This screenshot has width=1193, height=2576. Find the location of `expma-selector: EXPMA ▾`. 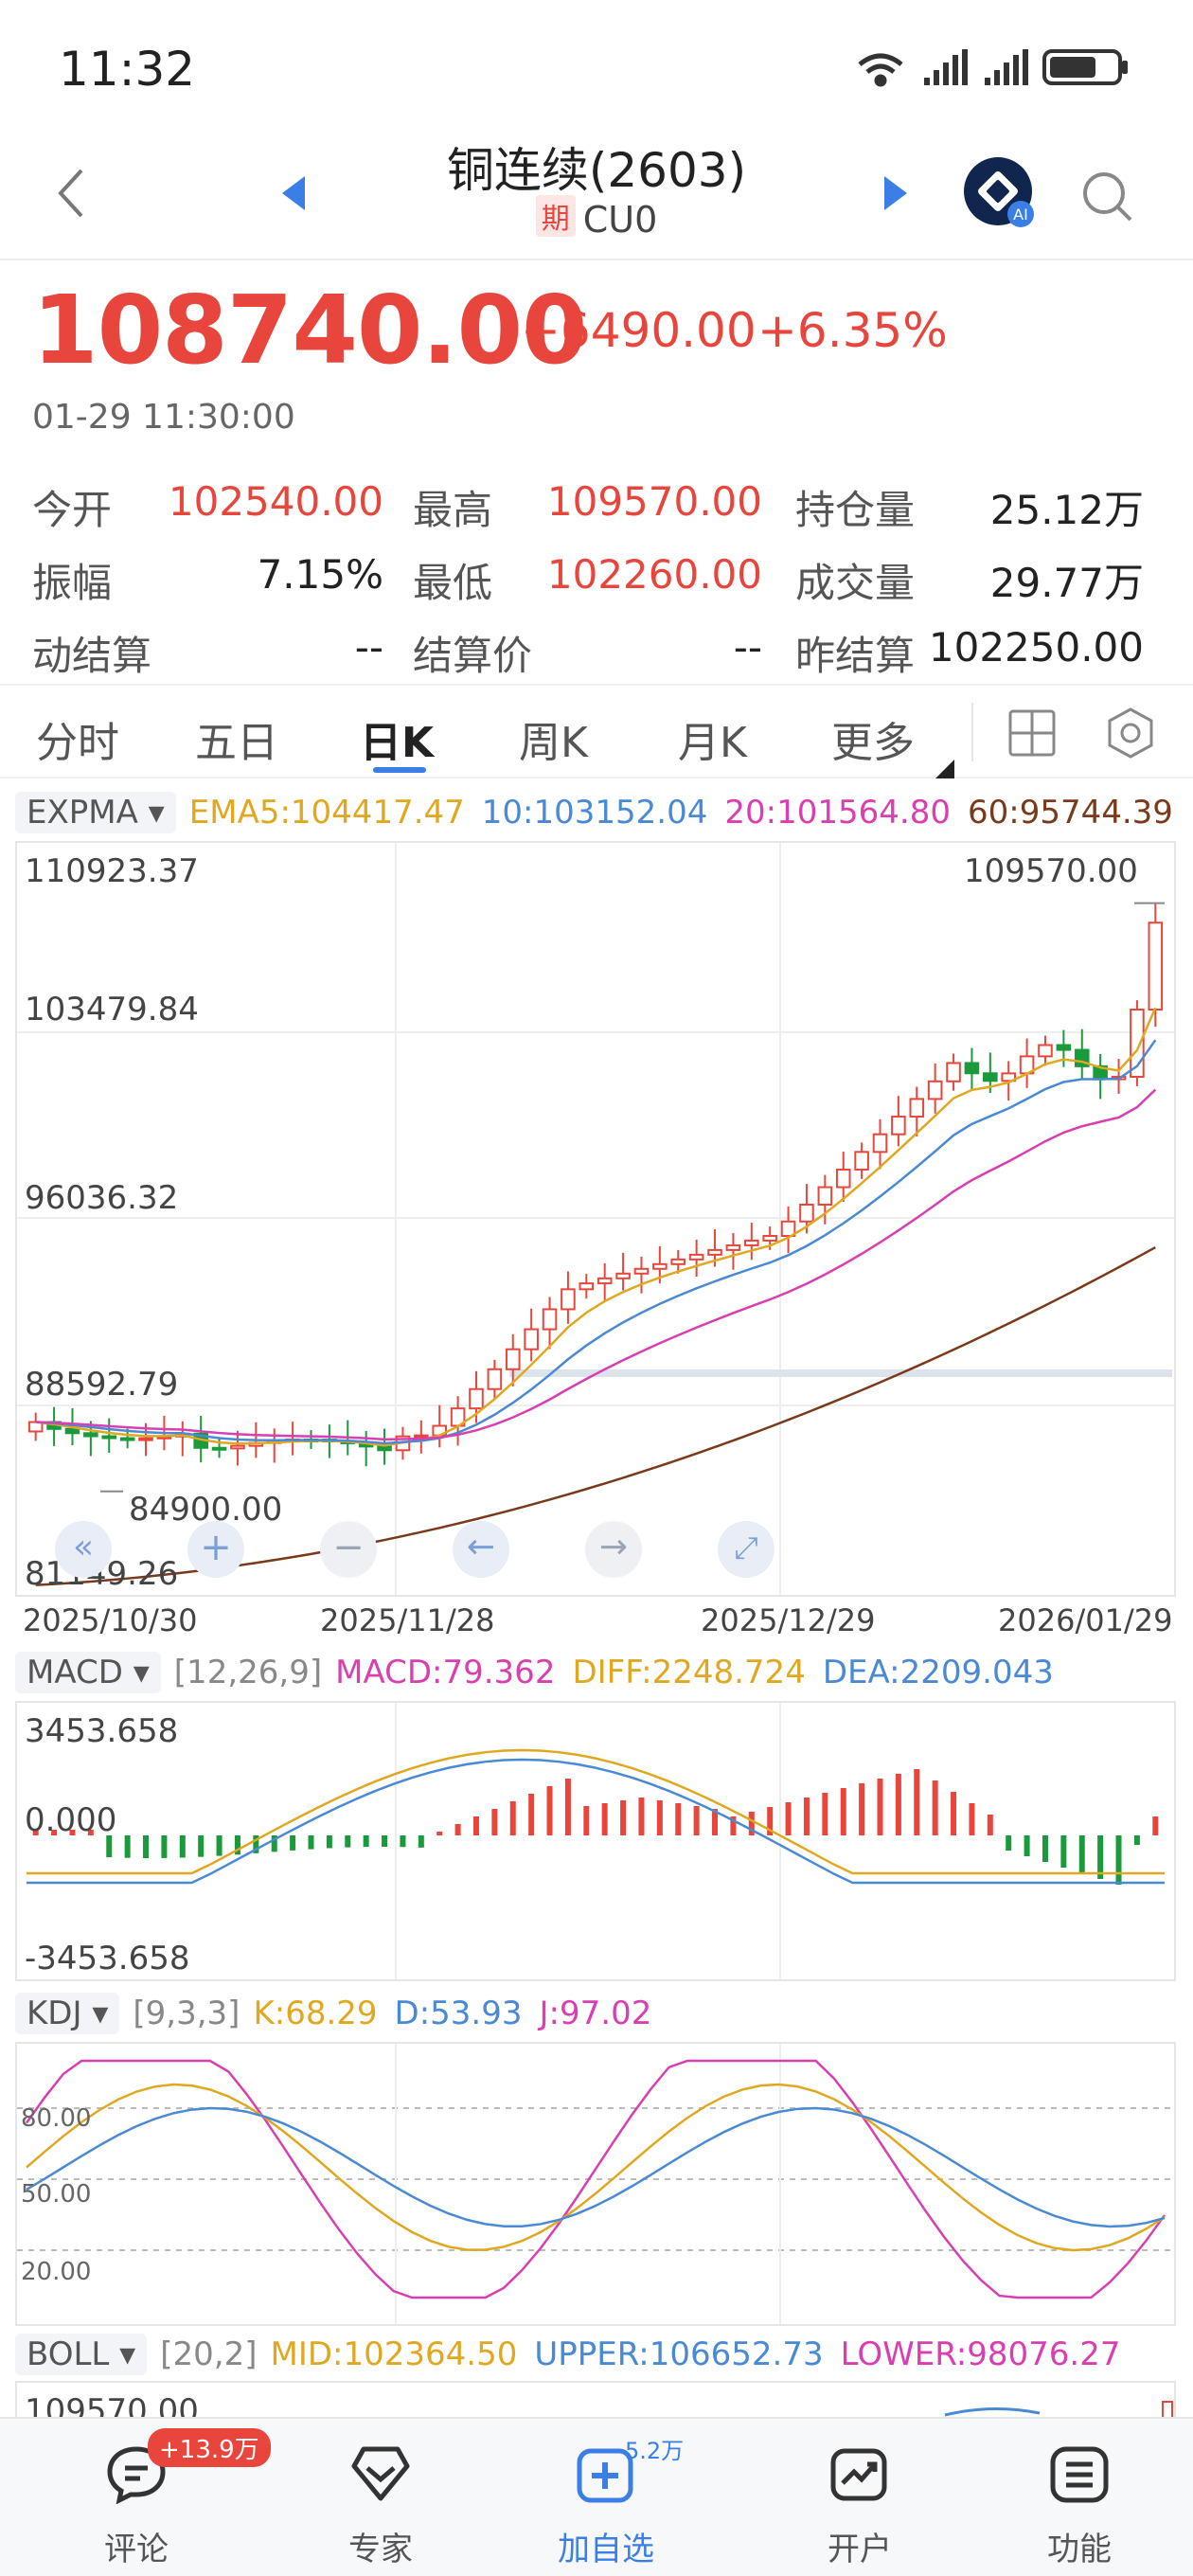

expma-selector: EXPMA ▾ is located at coordinates (95, 812).